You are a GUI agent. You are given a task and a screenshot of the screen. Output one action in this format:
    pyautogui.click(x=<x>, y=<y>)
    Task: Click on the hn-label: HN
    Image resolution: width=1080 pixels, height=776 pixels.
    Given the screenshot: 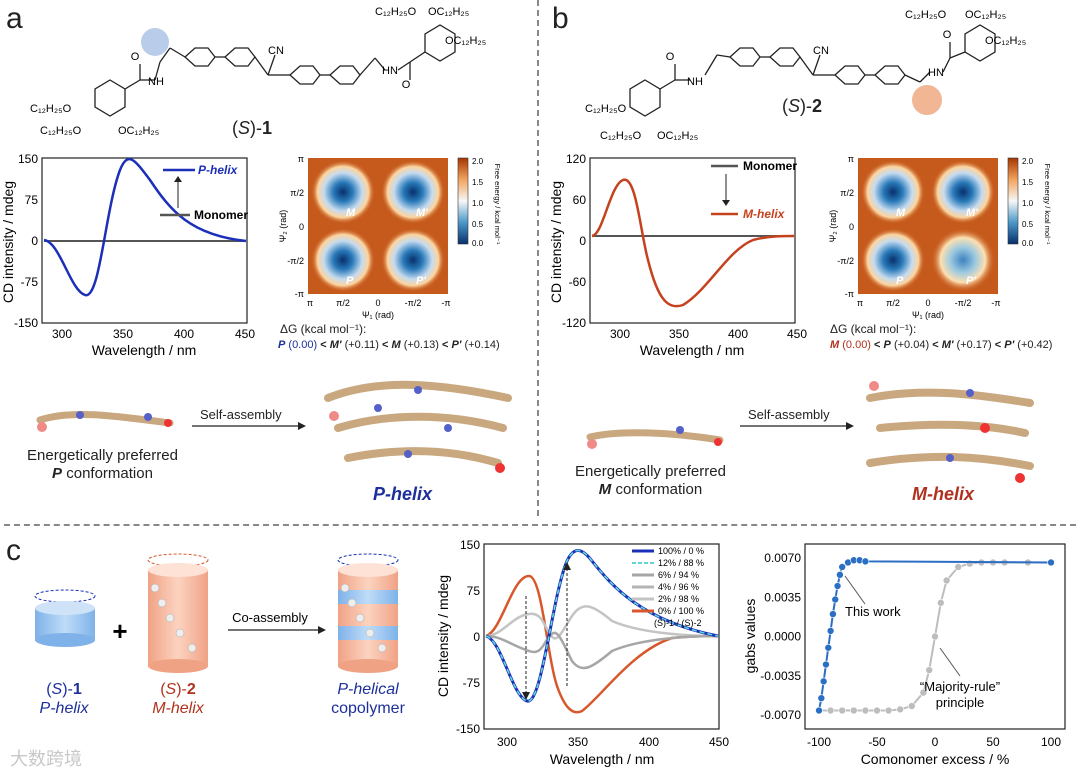 What is the action you would take?
    pyautogui.click(x=390, y=71)
    